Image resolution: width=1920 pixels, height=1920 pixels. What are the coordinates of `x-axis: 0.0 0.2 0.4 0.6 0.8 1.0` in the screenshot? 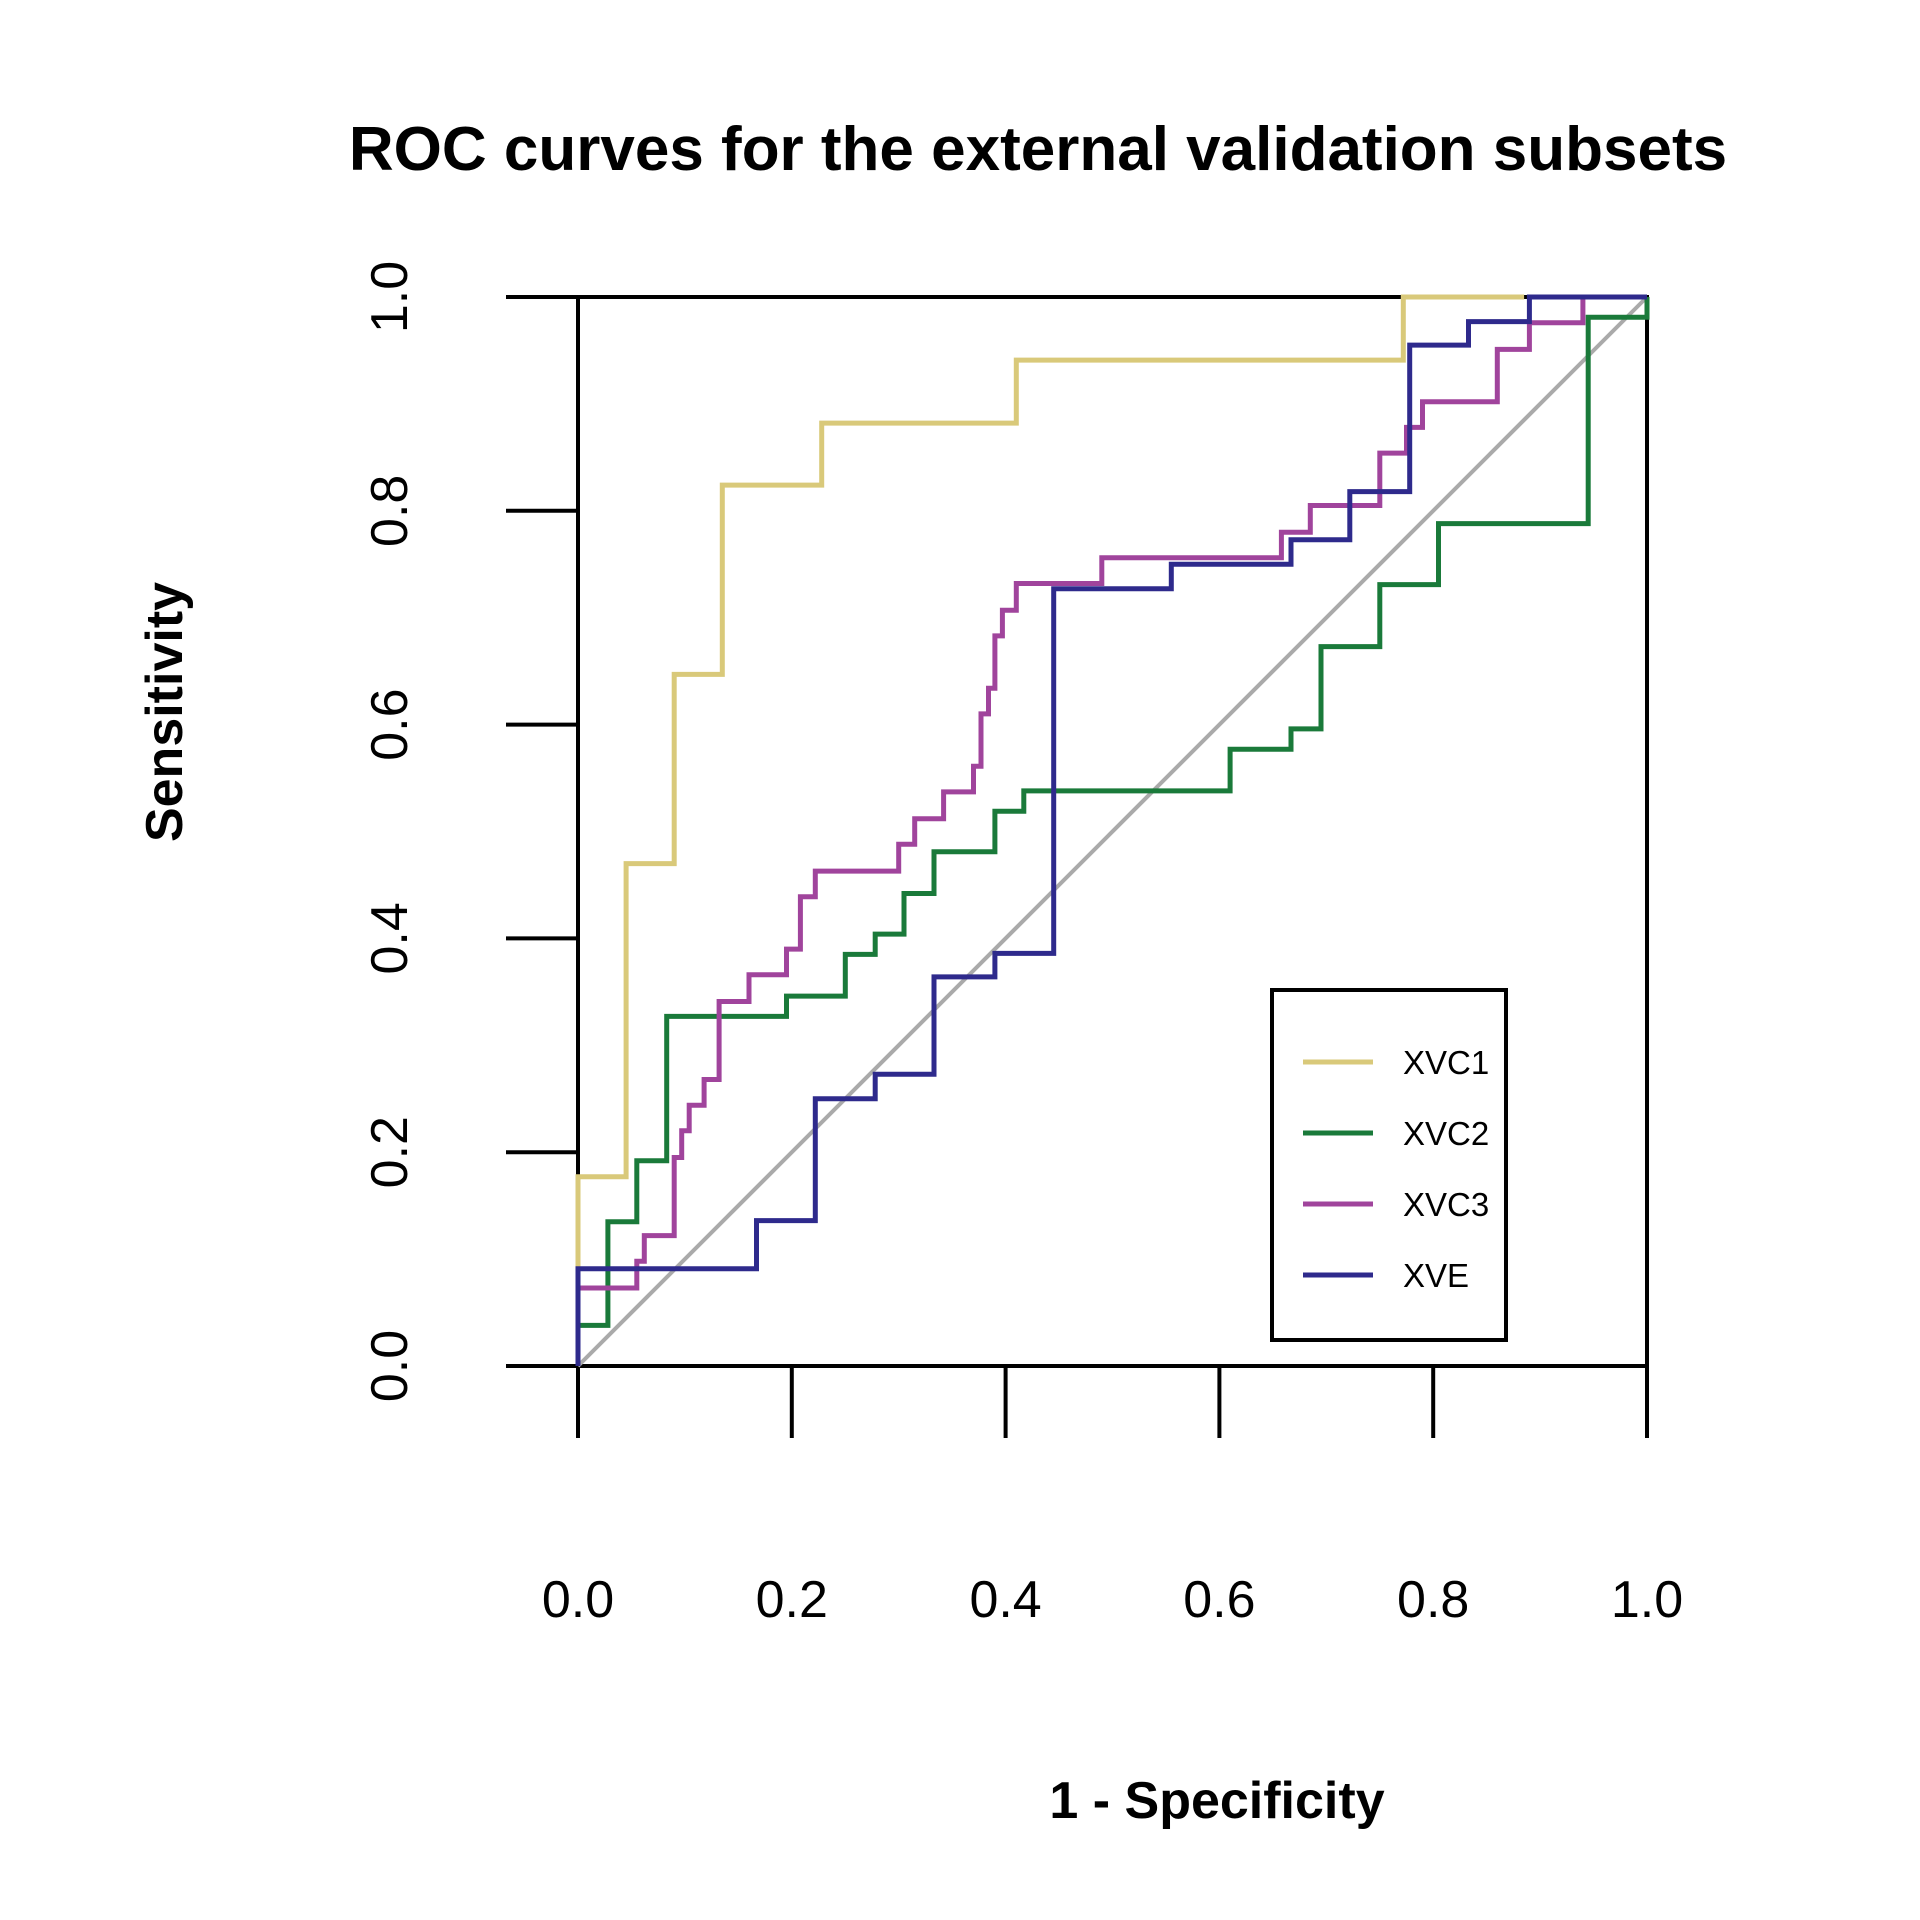 It's located at (1112, 1497).